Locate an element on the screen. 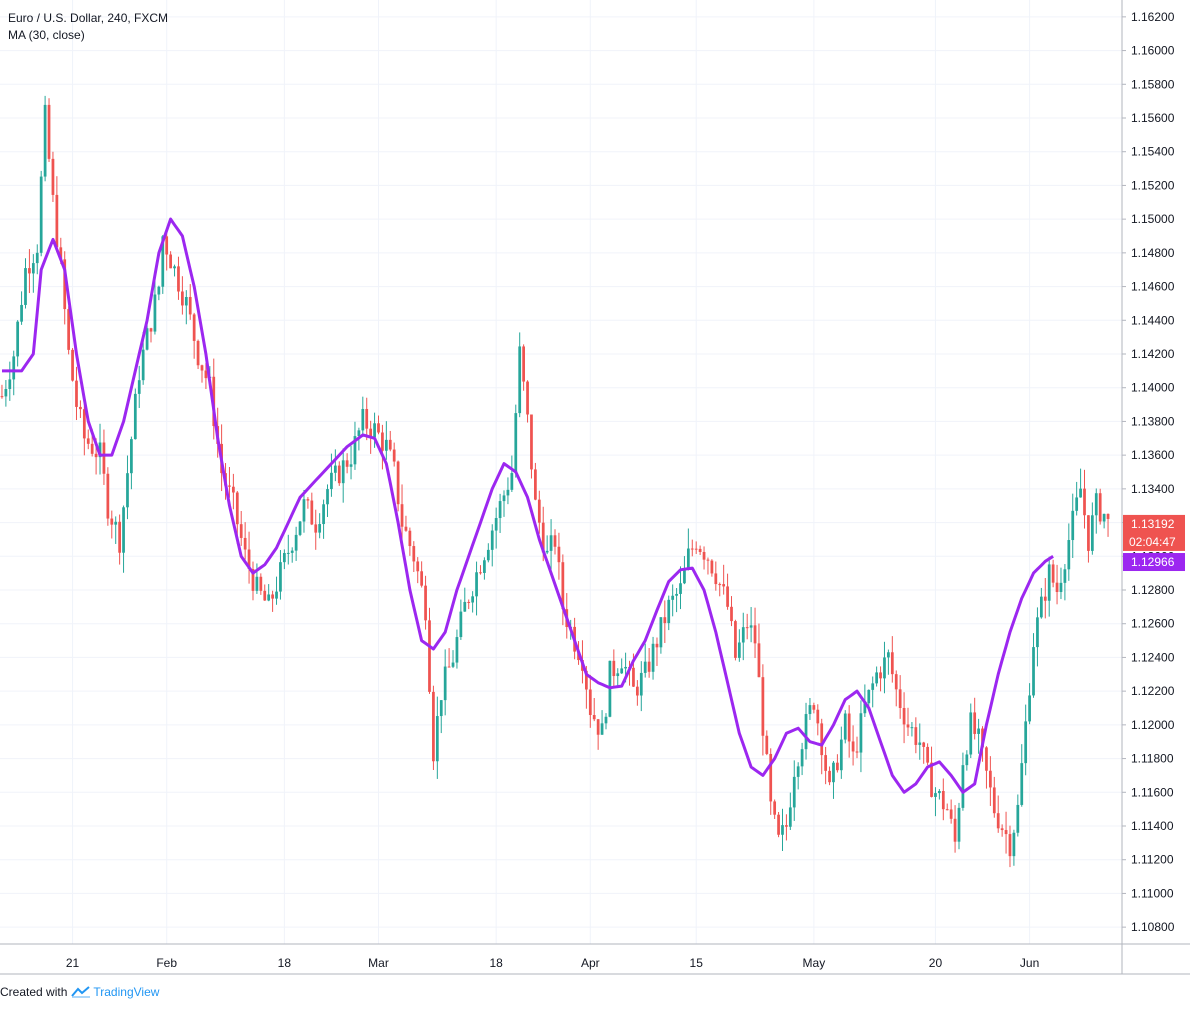 This screenshot has width=1190, height=1011. symbol-title: Euro / U.S. Dollar, 240, FXCM is located at coordinates (88, 18).